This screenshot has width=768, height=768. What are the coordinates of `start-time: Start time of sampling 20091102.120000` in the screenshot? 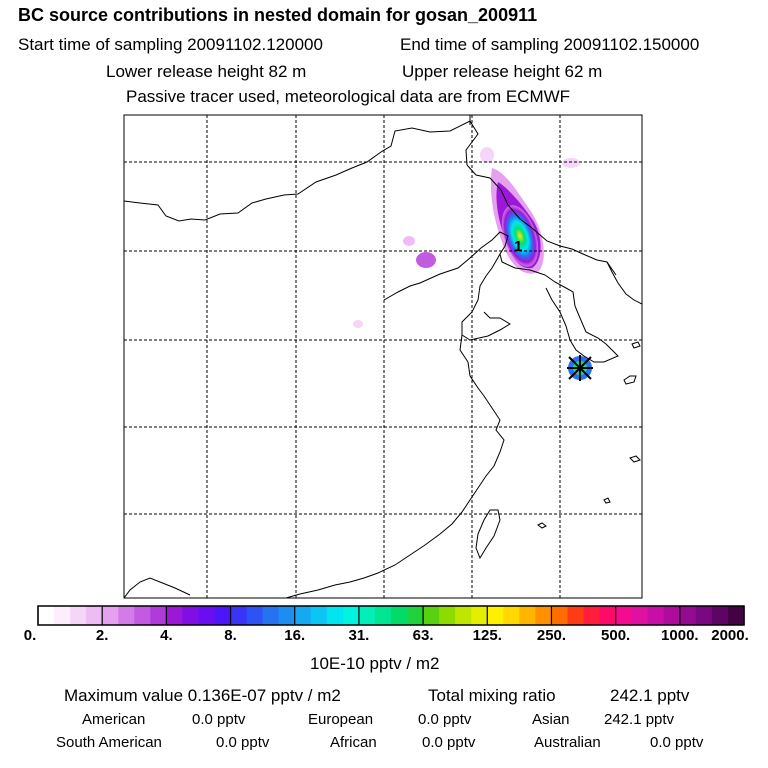 It's located at (170, 44).